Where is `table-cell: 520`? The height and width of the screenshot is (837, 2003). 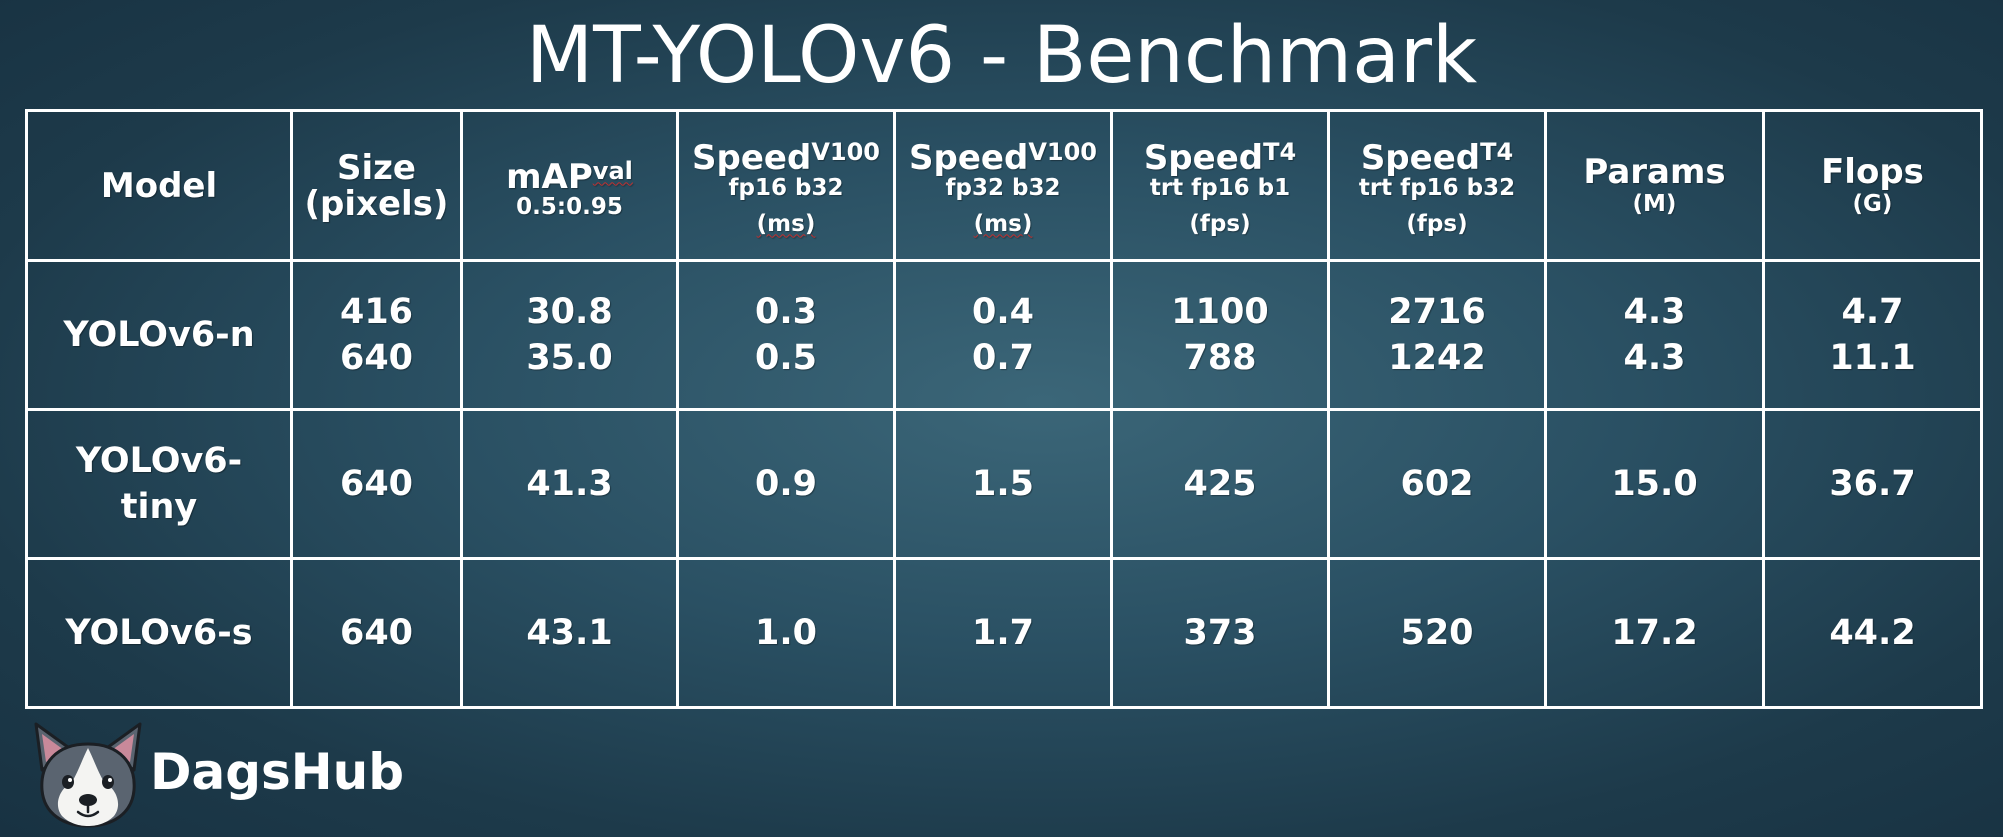
table-cell: 520 is located at coordinates (1437, 633).